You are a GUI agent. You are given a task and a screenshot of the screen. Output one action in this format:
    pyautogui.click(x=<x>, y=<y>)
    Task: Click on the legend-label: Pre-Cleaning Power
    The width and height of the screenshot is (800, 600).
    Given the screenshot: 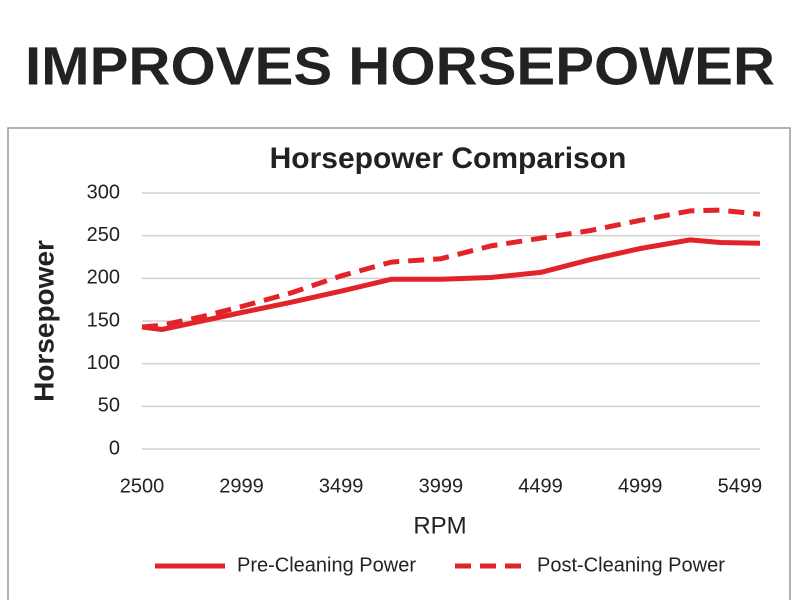 What is the action you would take?
    pyautogui.click(x=326, y=565)
    